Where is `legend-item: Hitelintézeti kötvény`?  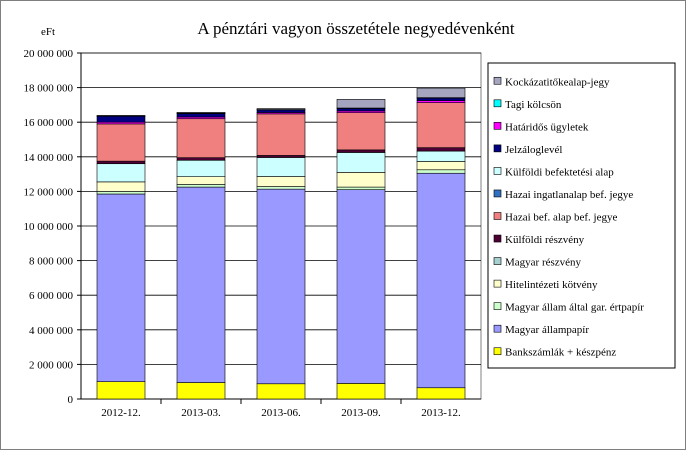
legend-item: Hitelintézeti kötvény is located at coordinates (545, 285).